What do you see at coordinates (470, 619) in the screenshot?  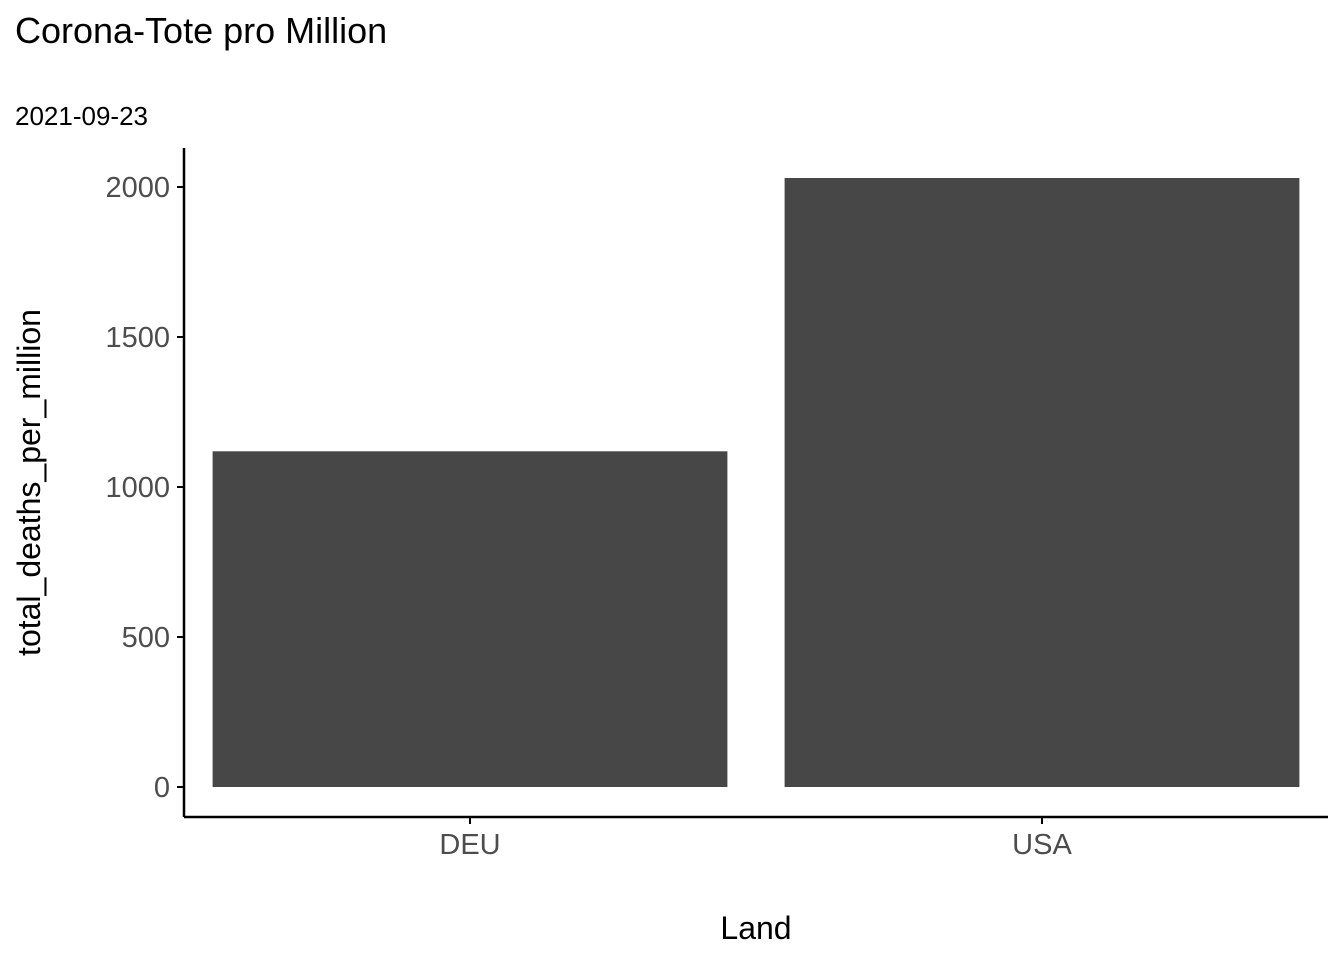 I see `bar-deu` at bounding box center [470, 619].